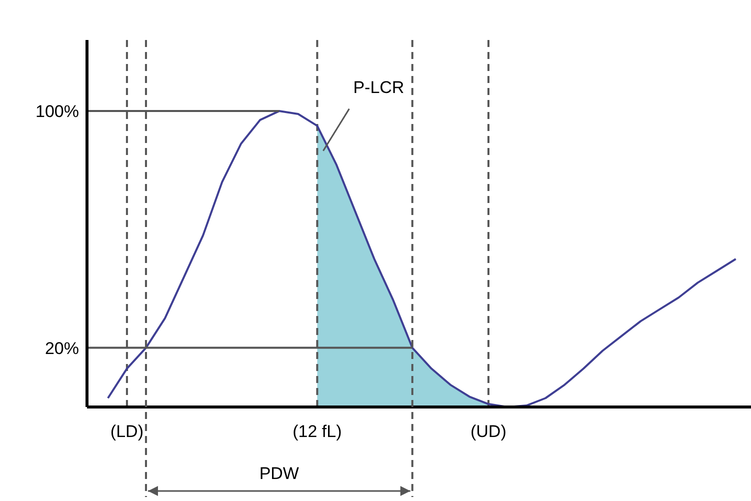  Describe the element at coordinates (279, 473) in the screenshot. I see `text: PDW` at that location.